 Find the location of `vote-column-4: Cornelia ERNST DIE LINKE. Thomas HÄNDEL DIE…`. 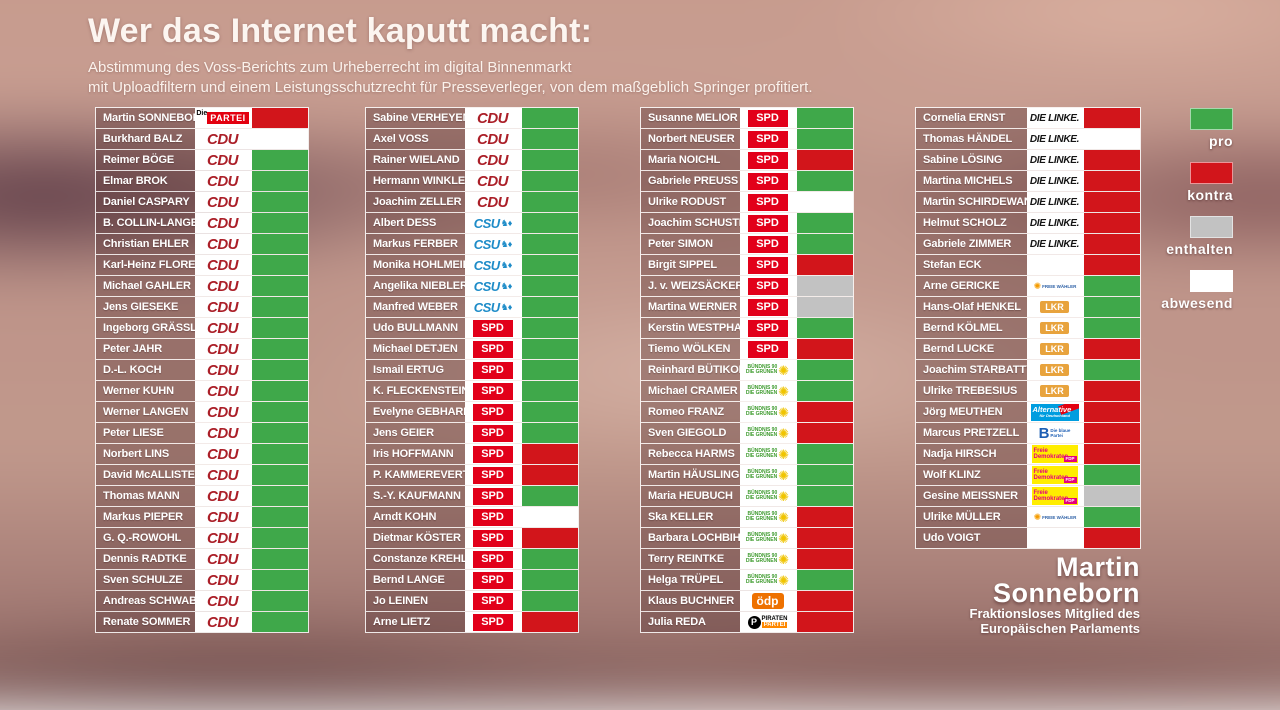

vote-column-4: Cornelia ERNST DIE LINKE. Thomas HÄNDEL DIE… is located at coordinates (1028, 328).